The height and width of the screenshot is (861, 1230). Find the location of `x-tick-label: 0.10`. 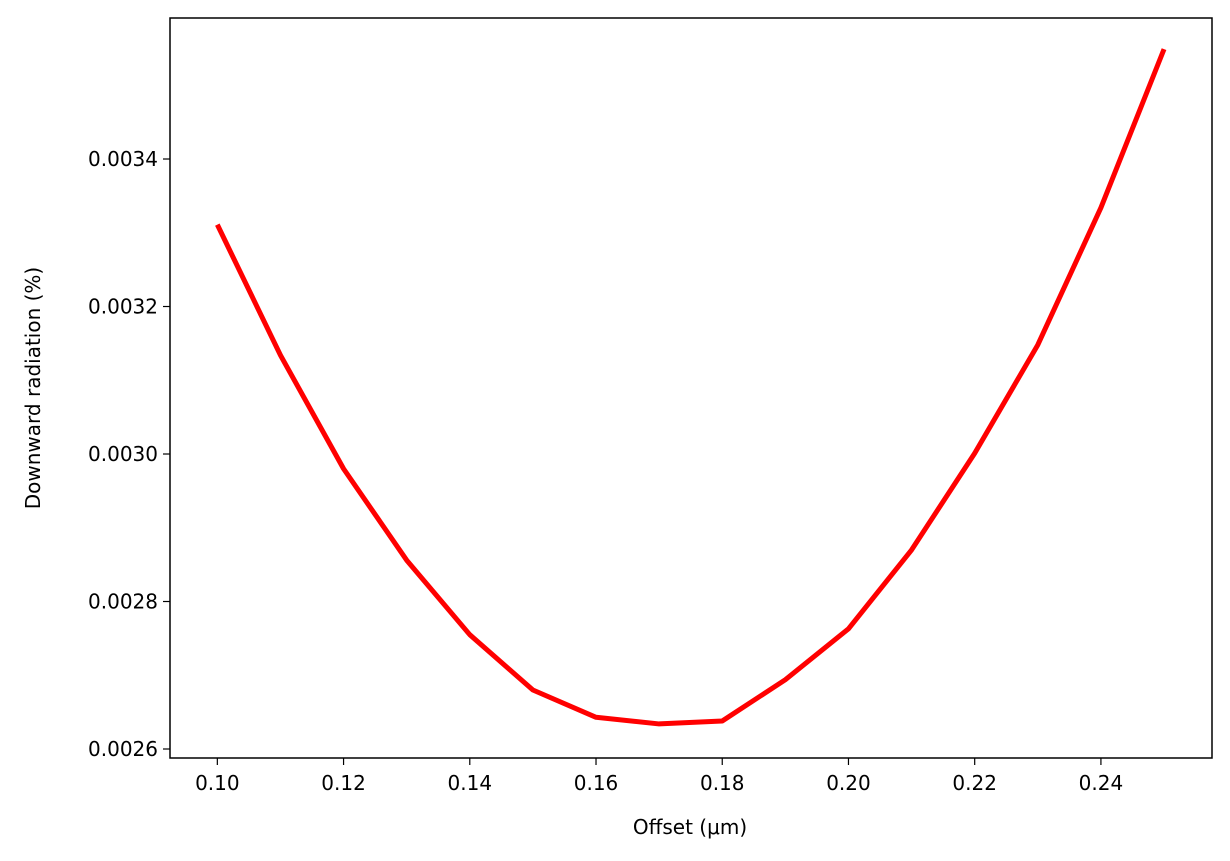

x-tick-label: 0.10 is located at coordinates (217, 783).